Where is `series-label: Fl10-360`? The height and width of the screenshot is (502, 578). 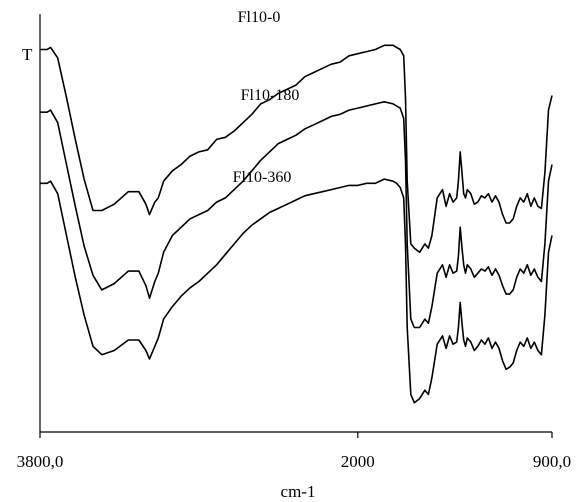
series-label: Fl10-360 is located at coordinates (262, 177).